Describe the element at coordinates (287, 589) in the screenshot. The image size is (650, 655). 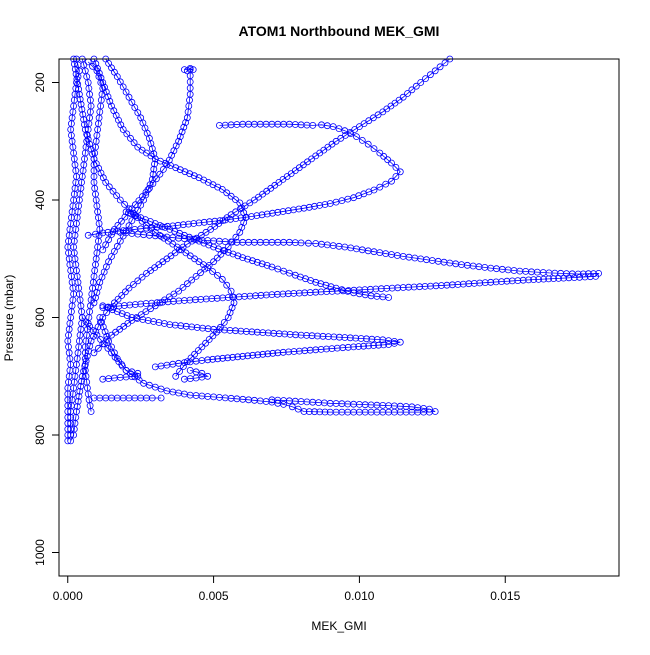
I see `x-axis: 0.000 0.005 0.010 0.015` at that location.